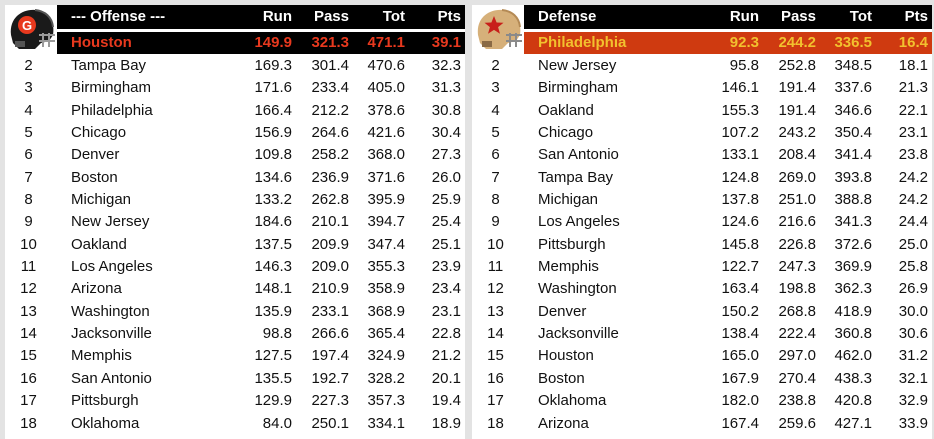  What do you see at coordinates (330, 133) in the screenshot?
I see `pass-cell: 264.6` at bounding box center [330, 133].